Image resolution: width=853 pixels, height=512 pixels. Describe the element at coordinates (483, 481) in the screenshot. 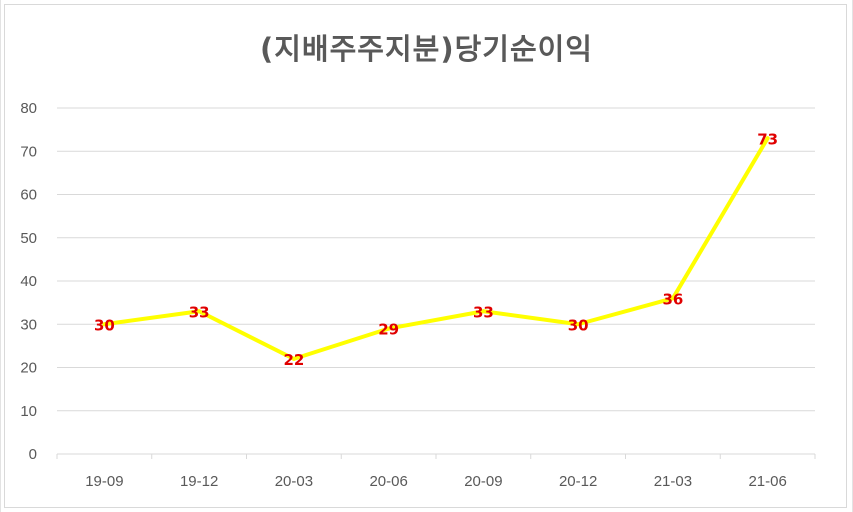

I see `x-tick-label-20-09: 20-09` at that location.